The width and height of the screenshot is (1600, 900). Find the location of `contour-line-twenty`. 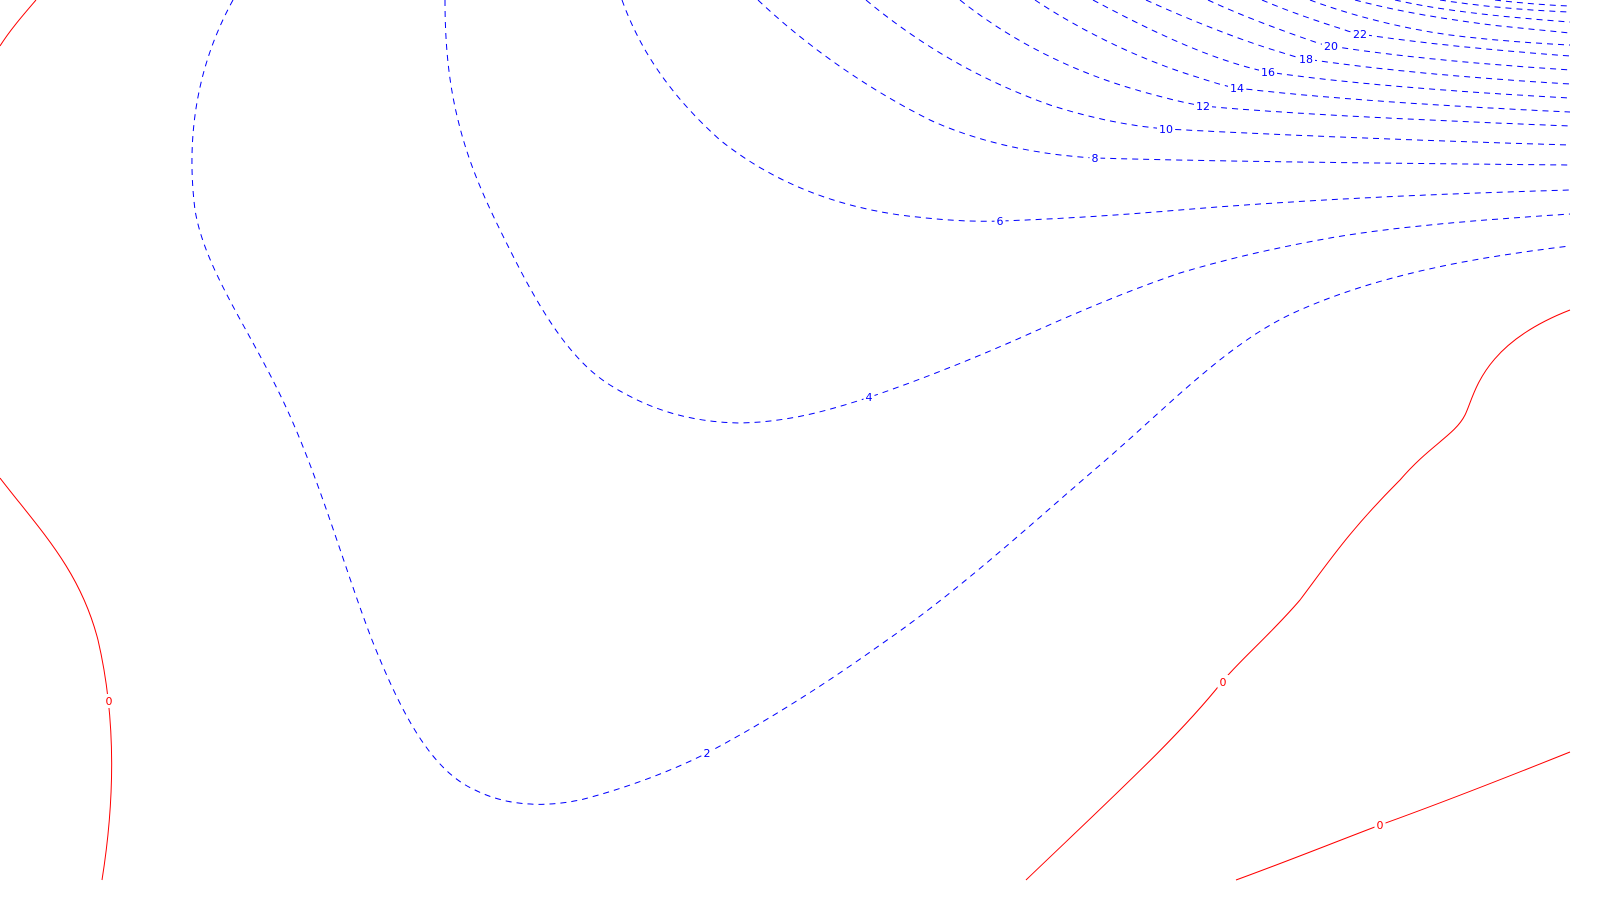

contour-line-twenty is located at coordinates (1389, 35).